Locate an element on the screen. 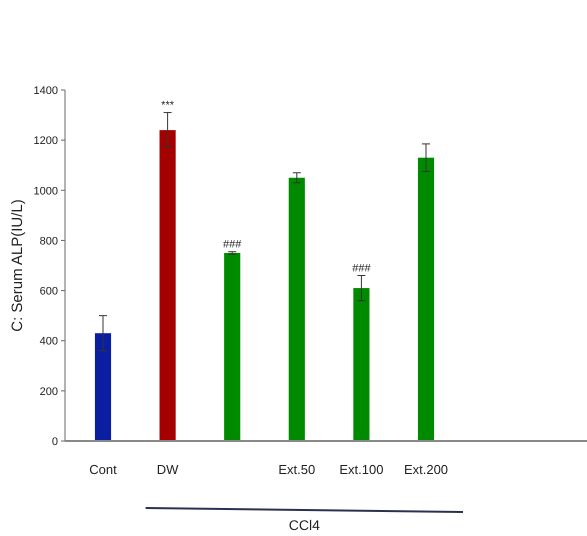 The width and height of the screenshot is (587, 536). x-tick-label: Ext.100 is located at coordinates (361, 469).